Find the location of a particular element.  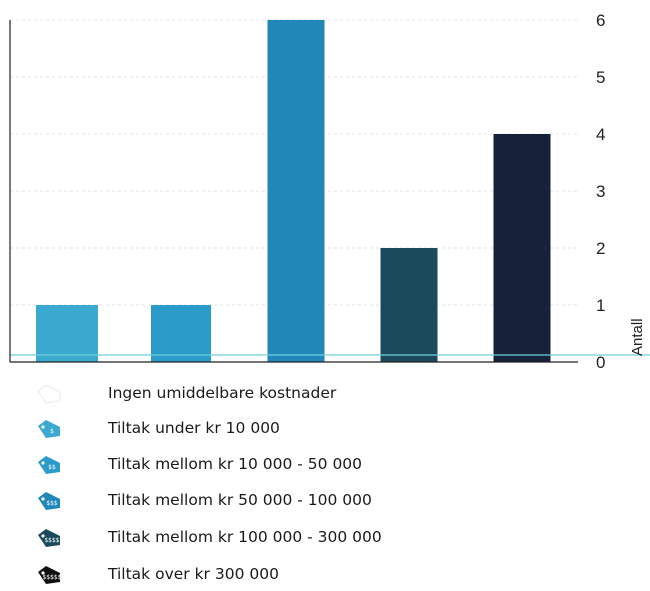

legend-label: Tiltak under kr 10 000 is located at coordinates (194, 428).